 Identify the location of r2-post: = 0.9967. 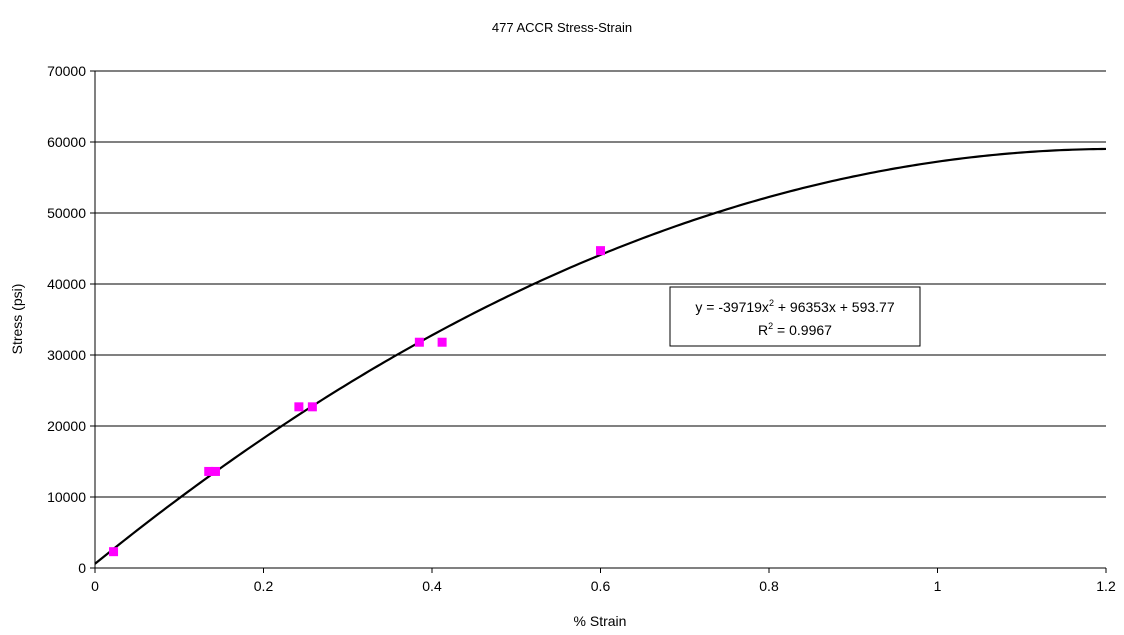
(802, 330).